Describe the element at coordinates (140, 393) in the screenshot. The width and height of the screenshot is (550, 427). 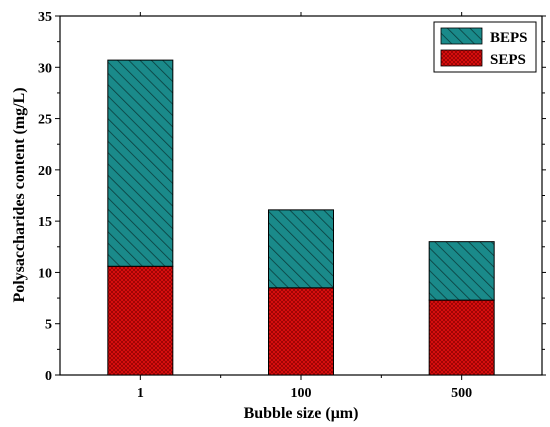
I see `x-tick-label: 1` at that location.